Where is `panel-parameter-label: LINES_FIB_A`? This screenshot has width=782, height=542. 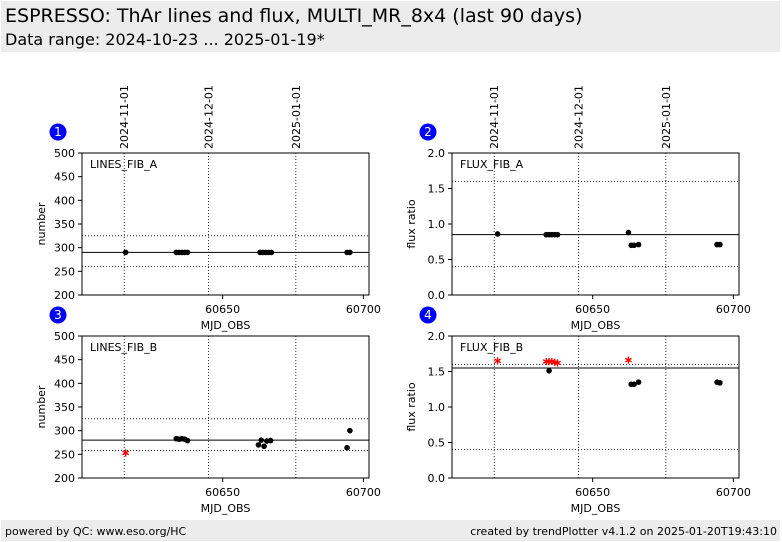
panel-parameter-label: LINES_FIB_A is located at coordinates (124, 164).